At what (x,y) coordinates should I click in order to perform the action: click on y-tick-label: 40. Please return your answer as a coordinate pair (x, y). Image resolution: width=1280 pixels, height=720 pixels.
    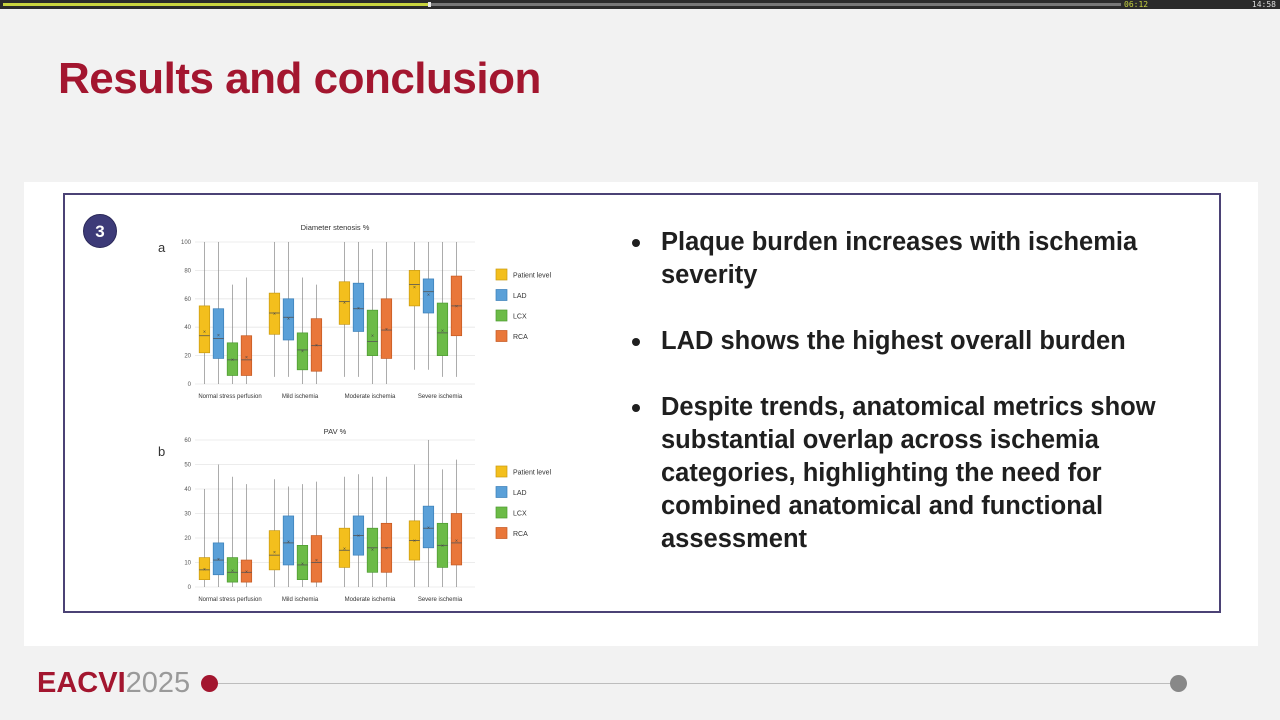
    Looking at the image, I should click on (187, 328).